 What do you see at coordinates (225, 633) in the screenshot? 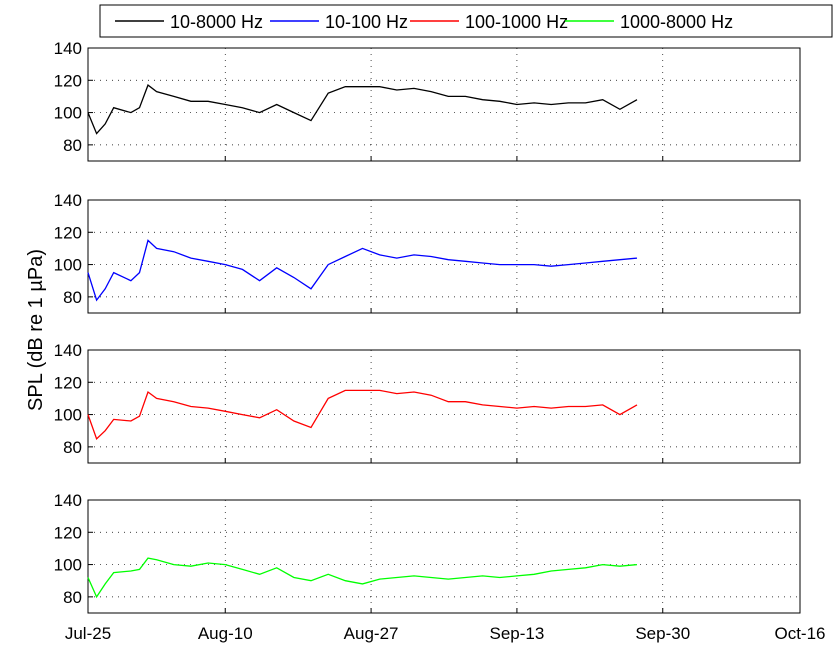
I see `x-tick-label: Aug-10` at bounding box center [225, 633].